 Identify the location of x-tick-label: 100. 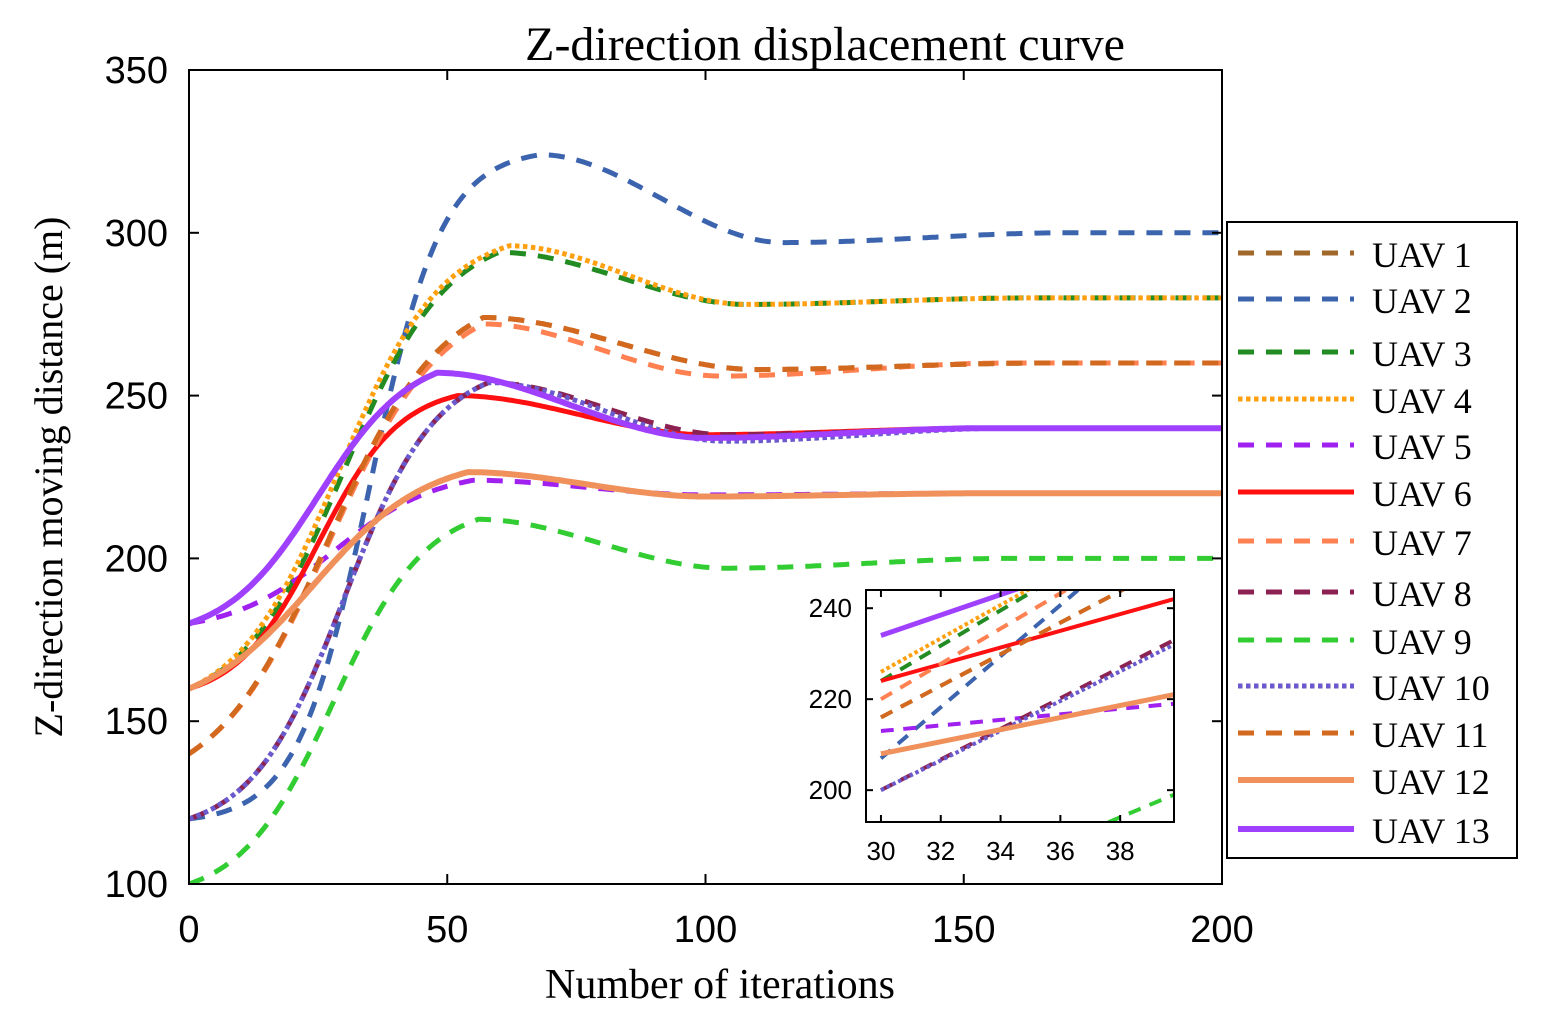
(705, 930).